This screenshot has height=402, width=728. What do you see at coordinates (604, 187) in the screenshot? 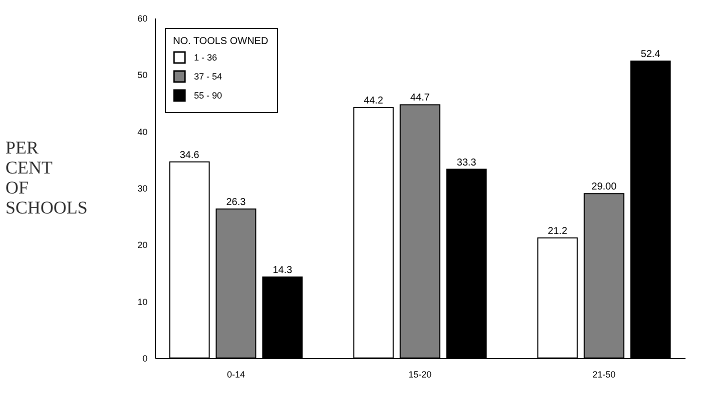
I see `data-label: 29.00` at bounding box center [604, 187].